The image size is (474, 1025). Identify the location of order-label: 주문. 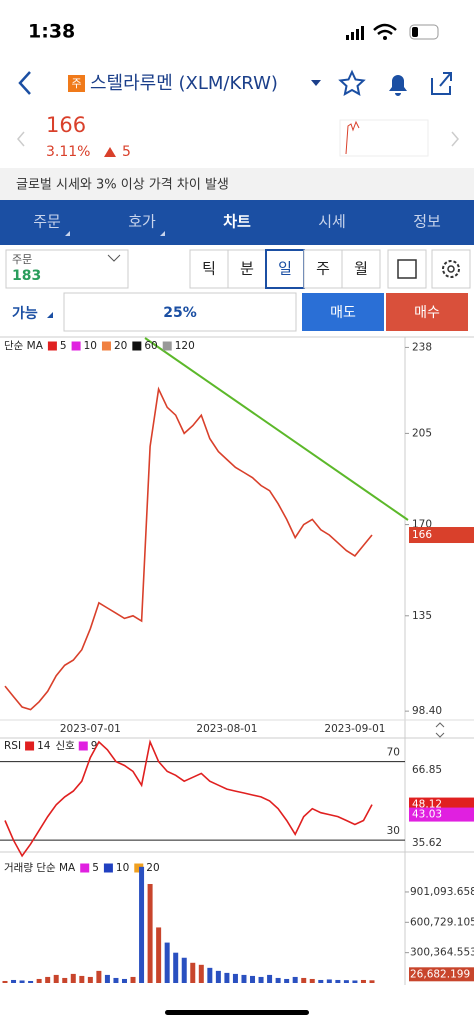
(22, 259).